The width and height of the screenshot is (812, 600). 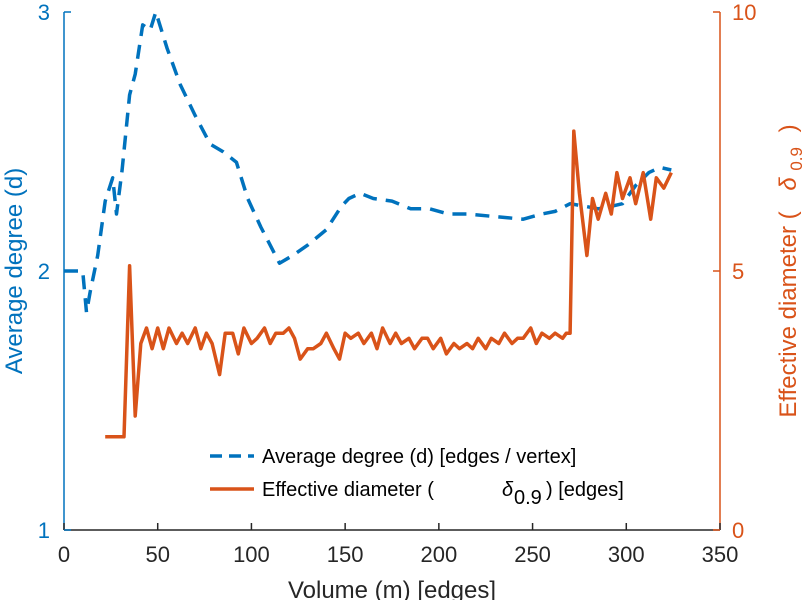 I want to click on x-tick-label: 350, so click(x=720, y=554).